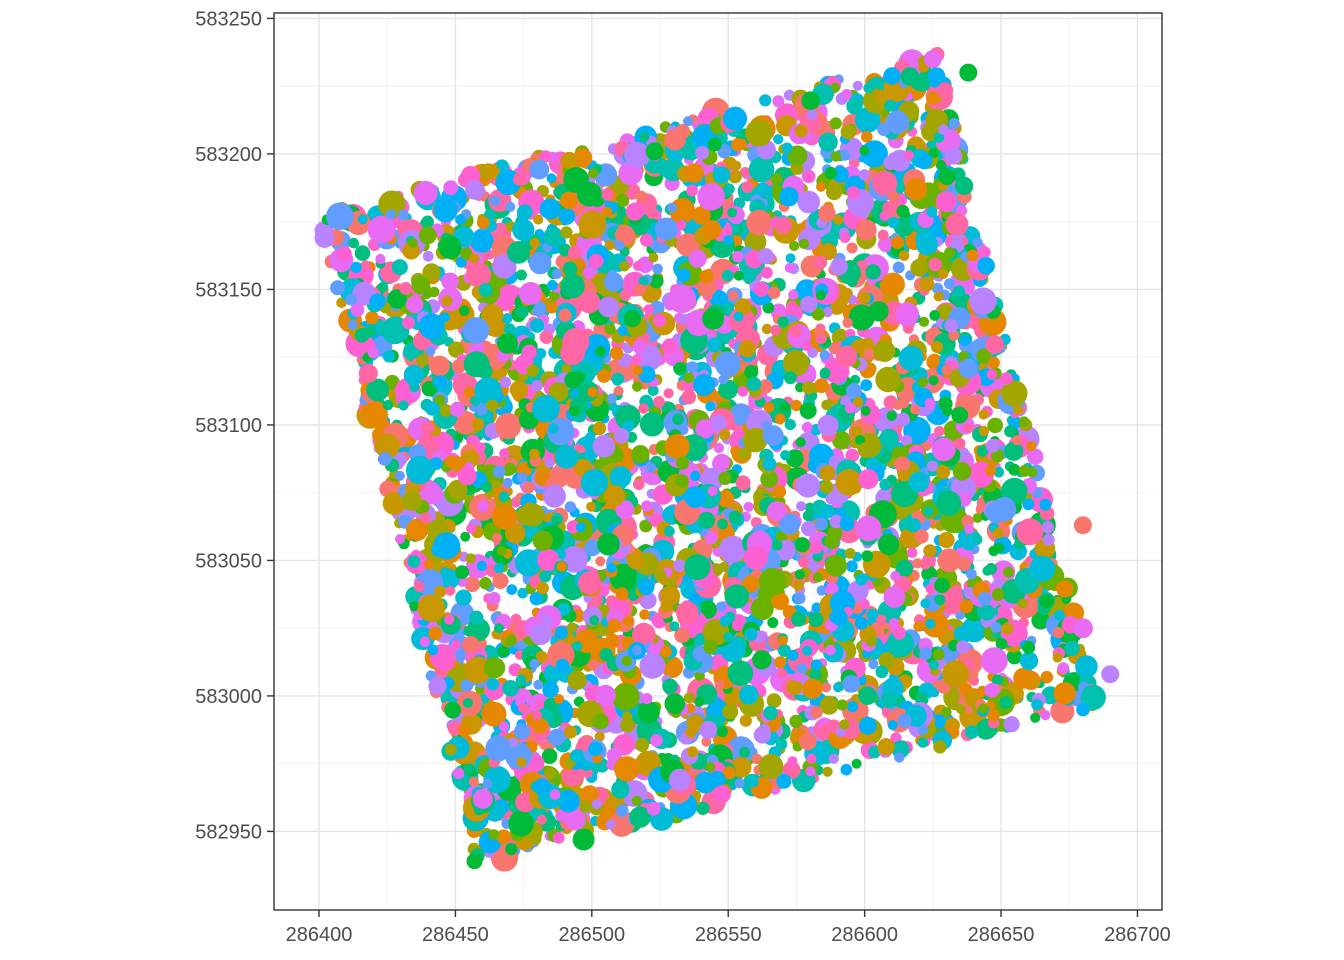 Image resolution: width=1344 pixels, height=960 pixels. Describe the element at coordinates (728, 935) in the screenshot. I see `x-tick-label: 286550` at that location.